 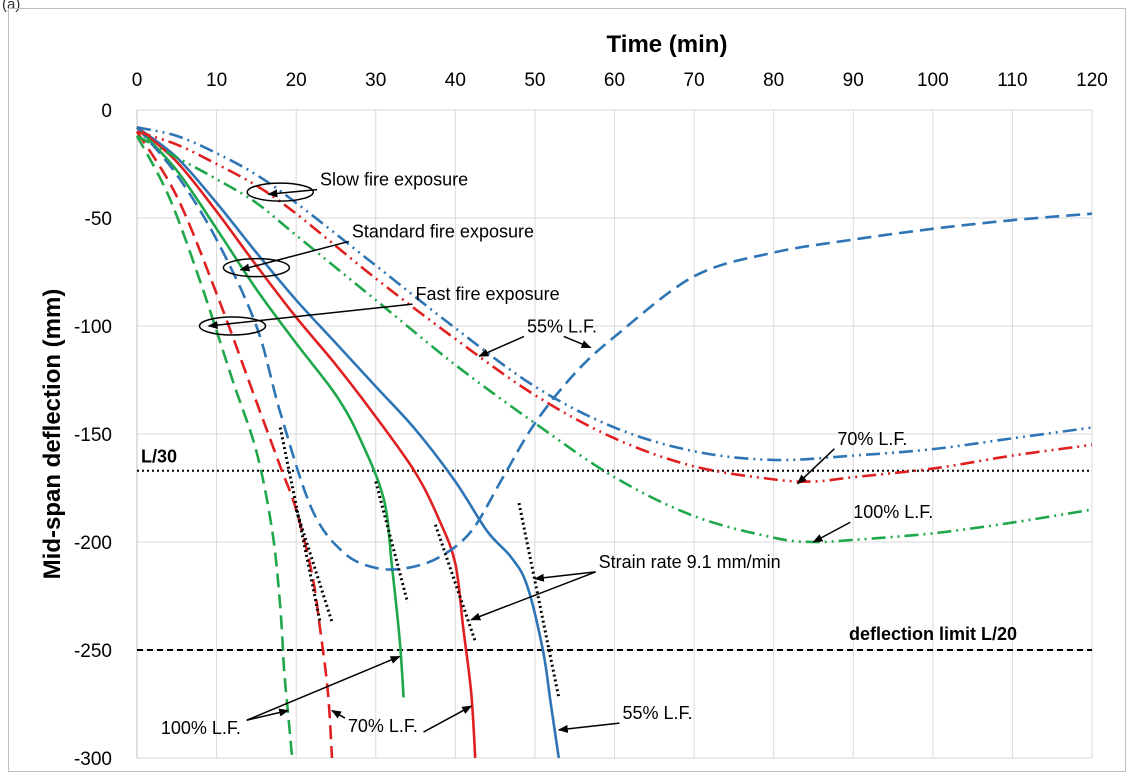 What do you see at coordinates (394, 180) in the screenshot?
I see `annotation-label: Slow fire exposure` at bounding box center [394, 180].